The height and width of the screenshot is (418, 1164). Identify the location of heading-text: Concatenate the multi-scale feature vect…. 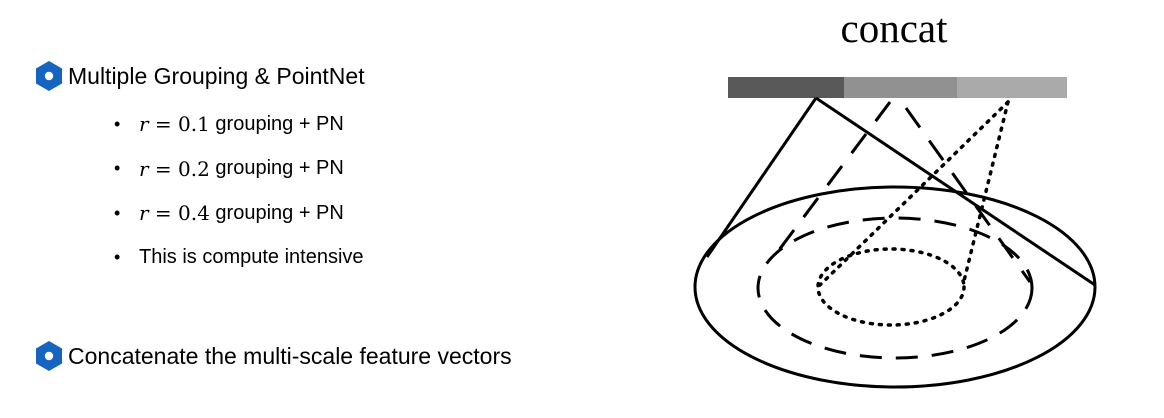
(290, 355).